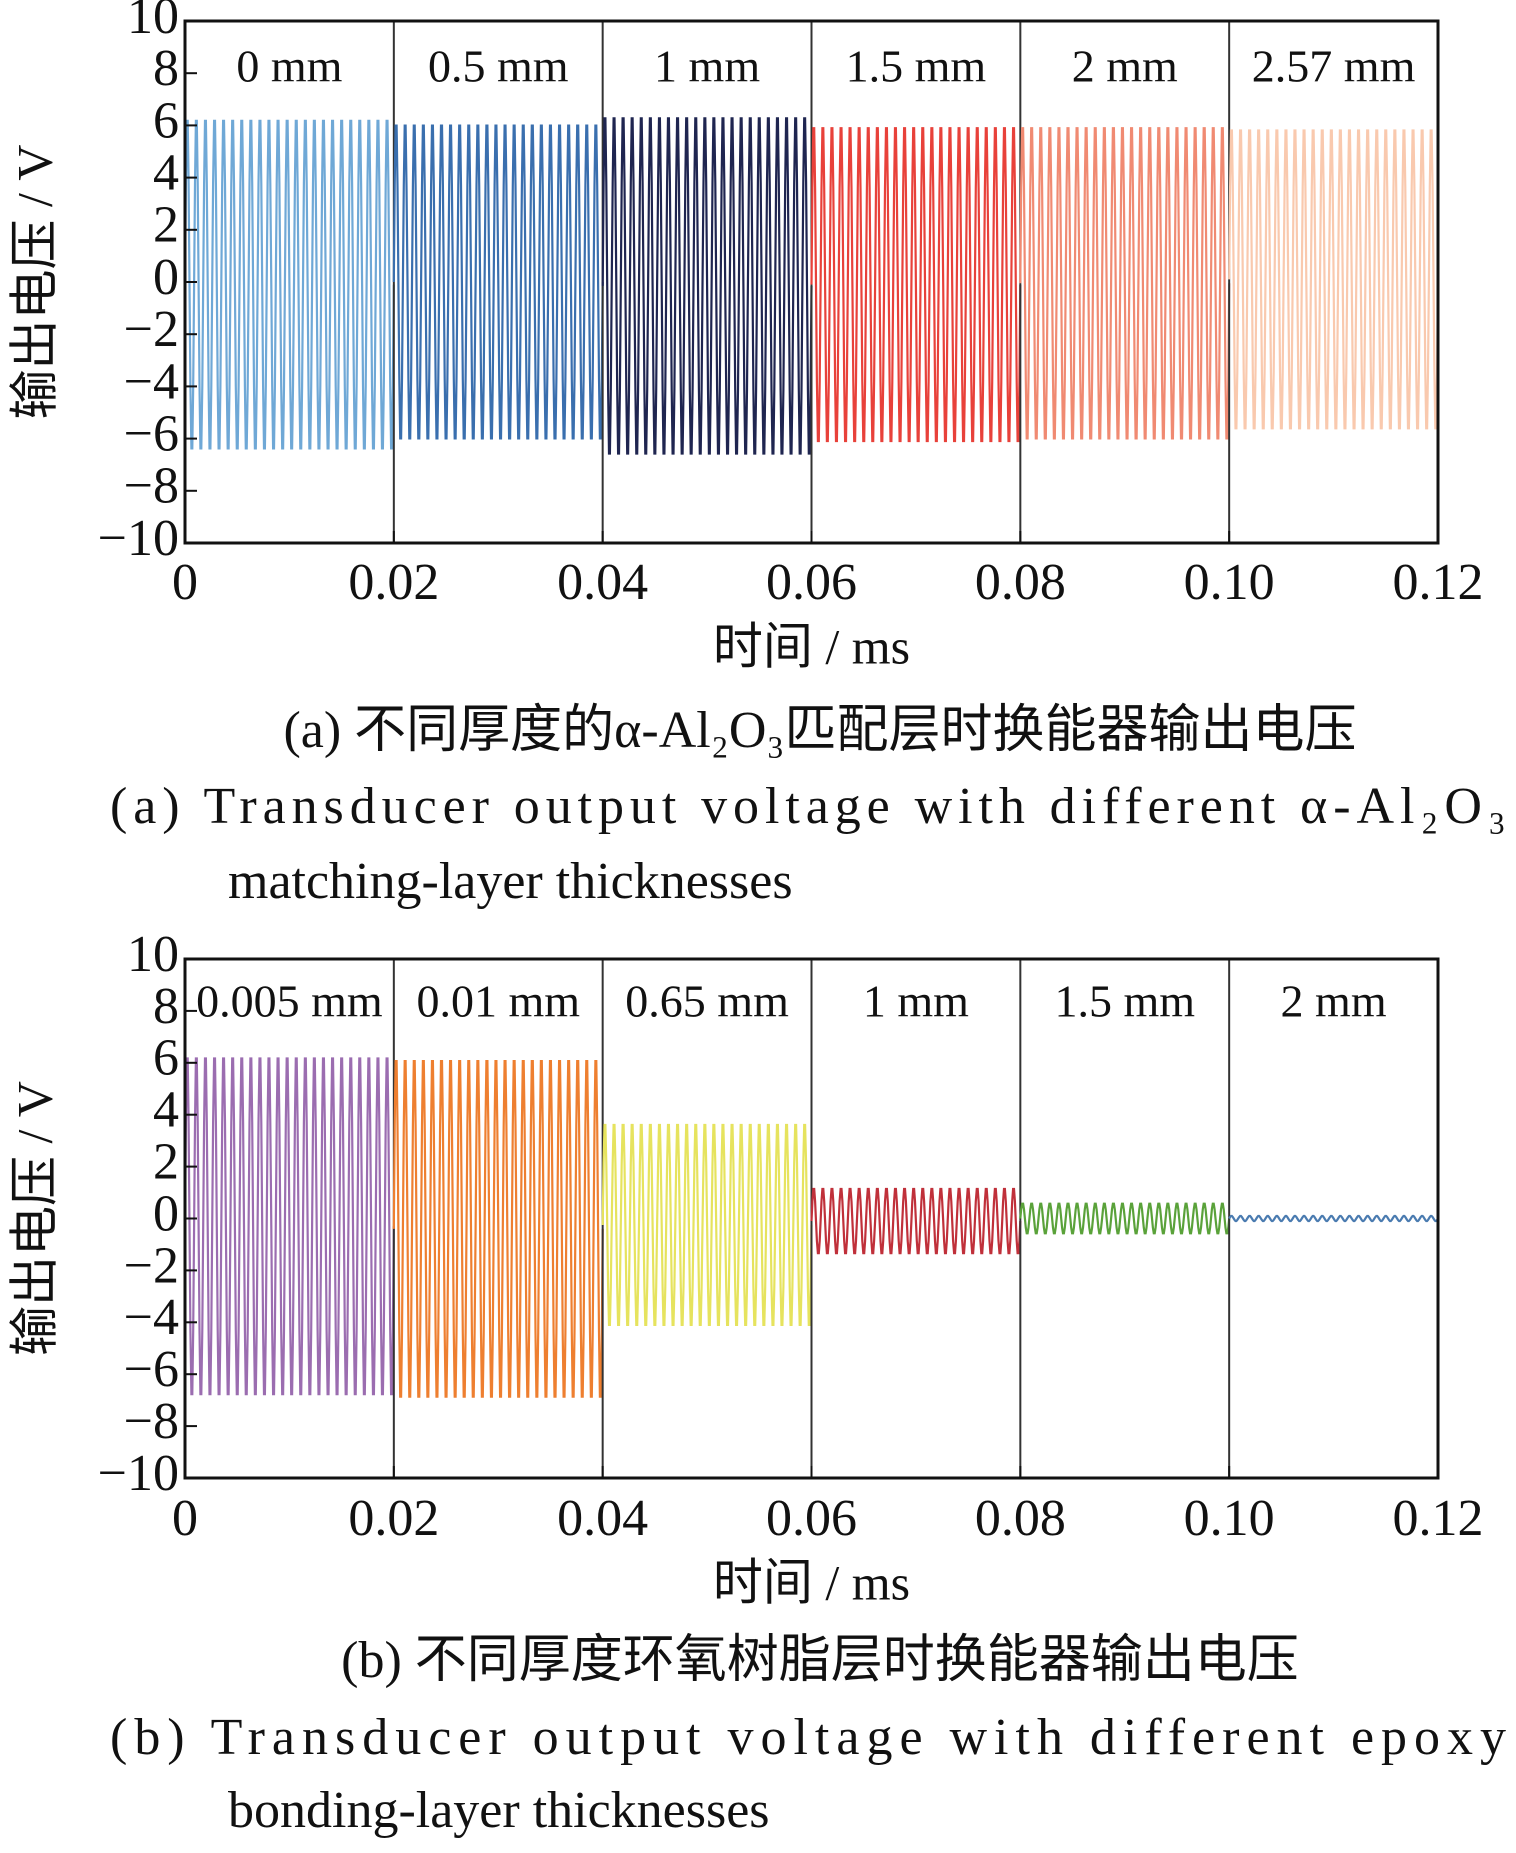  What do you see at coordinates (820, 1660) in the screenshot?
I see `caption-cn: (b) 不同厚度环氧树脂层时换能器输出电压` at bounding box center [820, 1660].